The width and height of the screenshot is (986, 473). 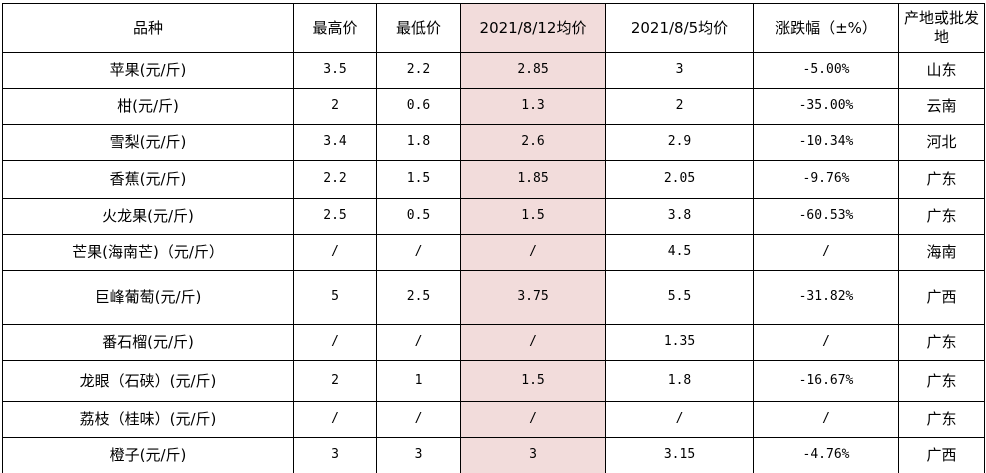 What do you see at coordinates (418, 70) in the screenshot?
I see `cell-low: 2.2` at bounding box center [418, 70].